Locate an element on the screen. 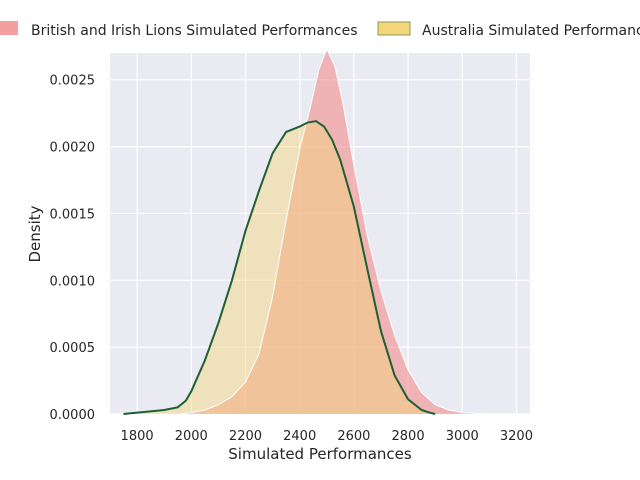 This screenshot has width=640, height=480. x-tick-label: 1800 is located at coordinates (137, 436).